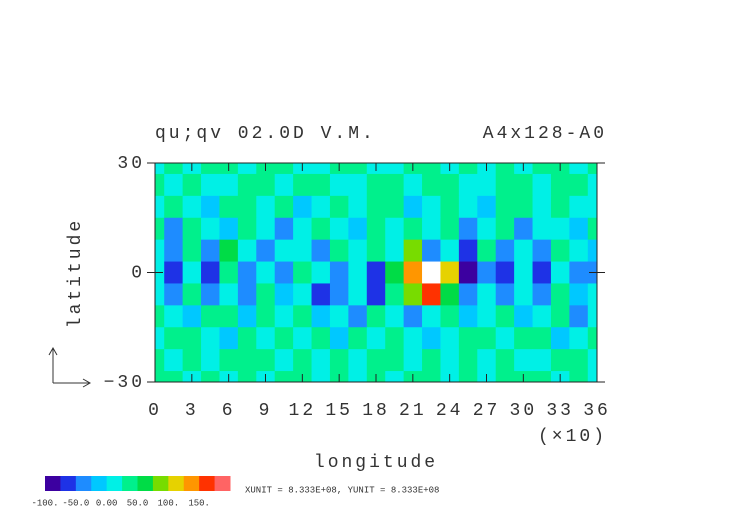  Describe the element at coordinates (376, 411) in the screenshot. I see `x-tick-label: 18` at that location.